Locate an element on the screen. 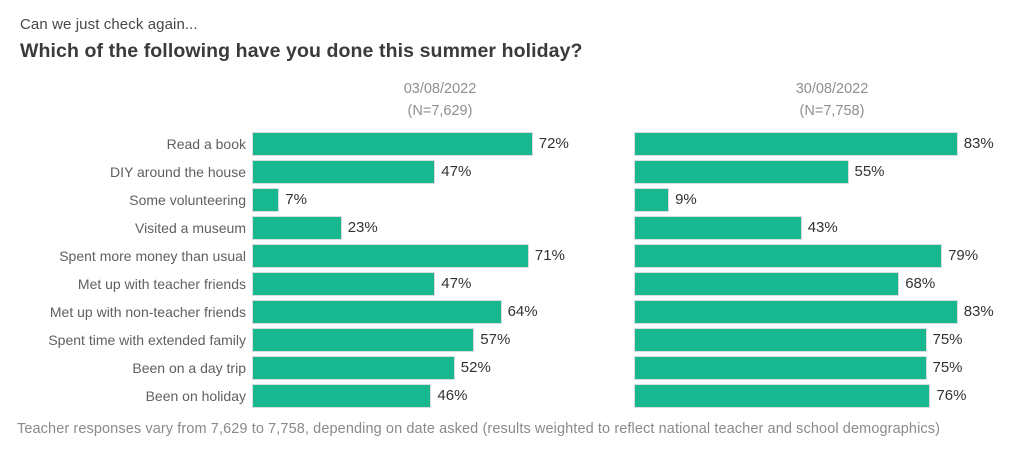 The height and width of the screenshot is (455, 1024). plot-cell-right: 79% is located at coordinates (829, 256).